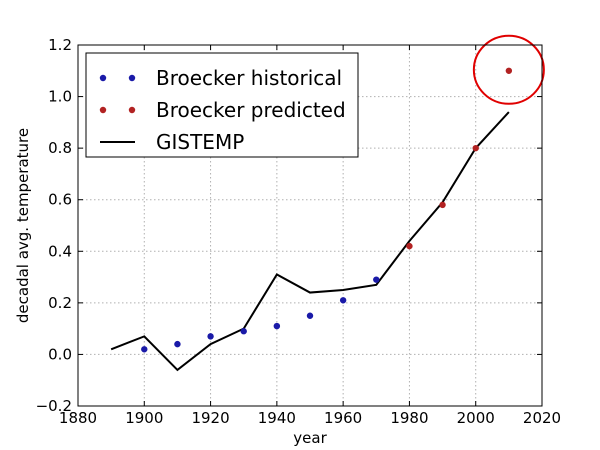 The image size is (600, 450). What do you see at coordinates (243, 331) in the screenshot?
I see `broecker-historical-point-1930` at bounding box center [243, 331].